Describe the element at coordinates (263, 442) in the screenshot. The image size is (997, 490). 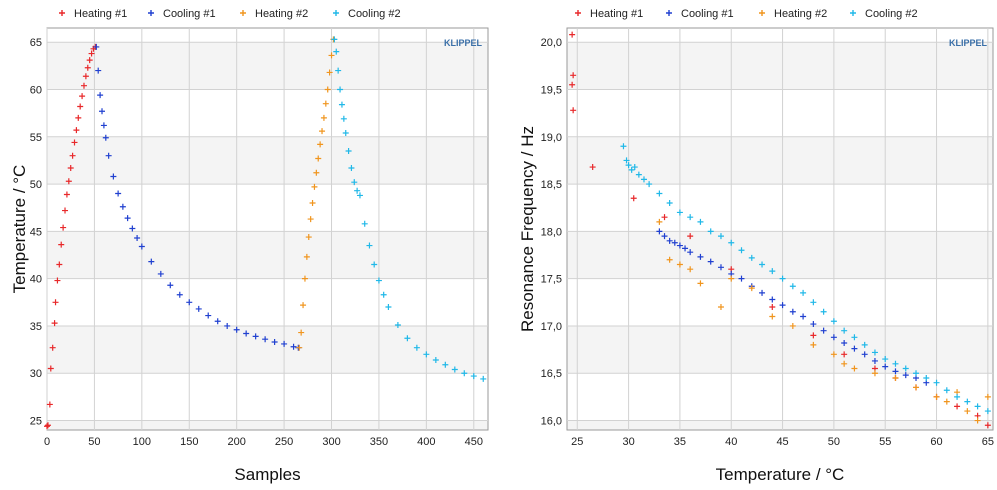
I see `x-tick-labels: 0 50 100 150 200 250 300 350 400 450` at that location.